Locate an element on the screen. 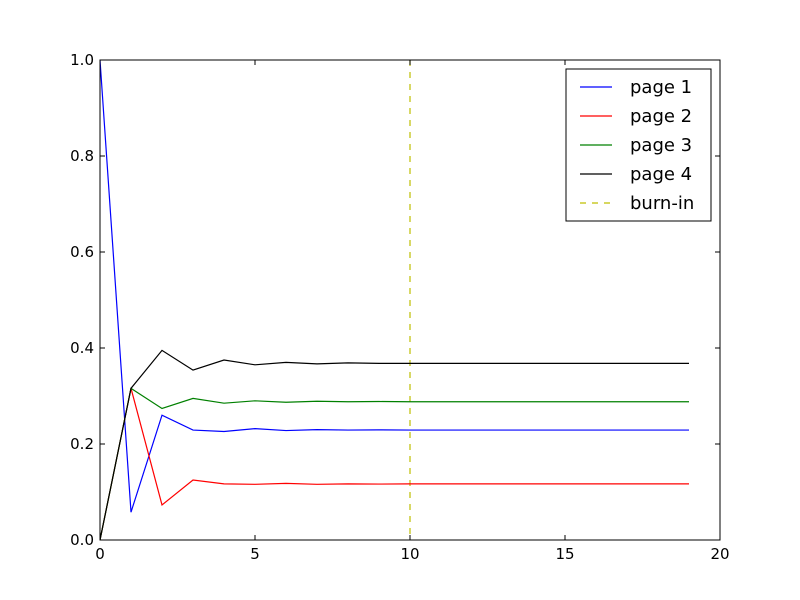  legend-label-burn-in: burn-in is located at coordinates (662, 203).